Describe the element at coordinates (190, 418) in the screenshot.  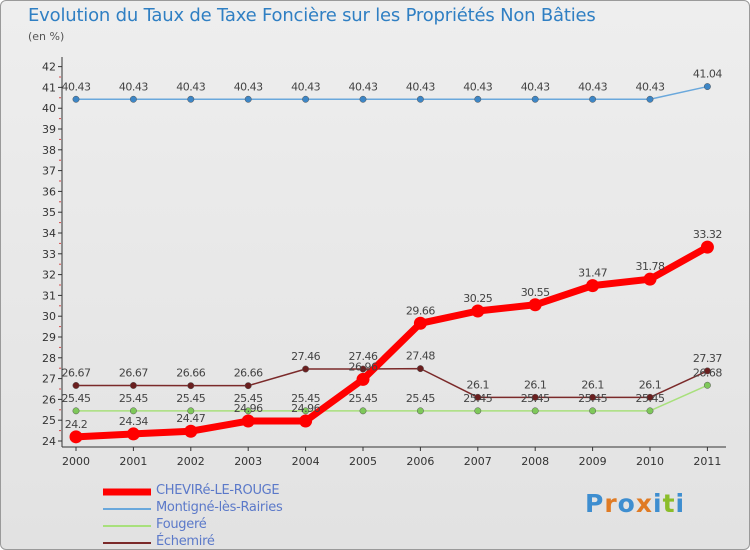
I see `data-label: 24.47` at that location.